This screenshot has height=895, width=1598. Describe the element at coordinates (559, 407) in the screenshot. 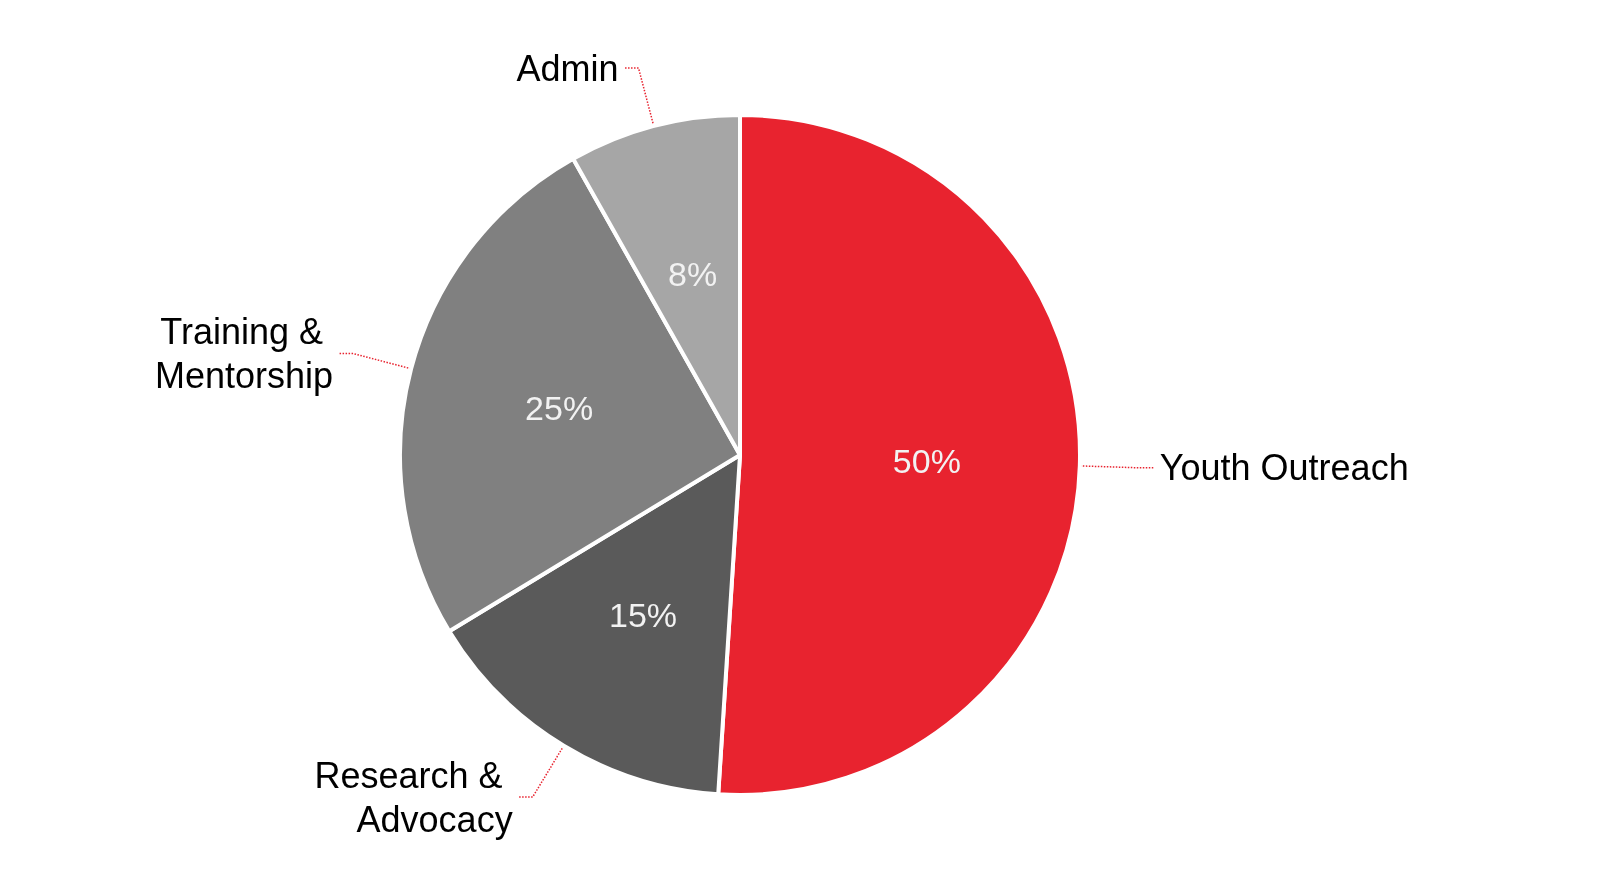

I see `data-label: 25%` at that location.